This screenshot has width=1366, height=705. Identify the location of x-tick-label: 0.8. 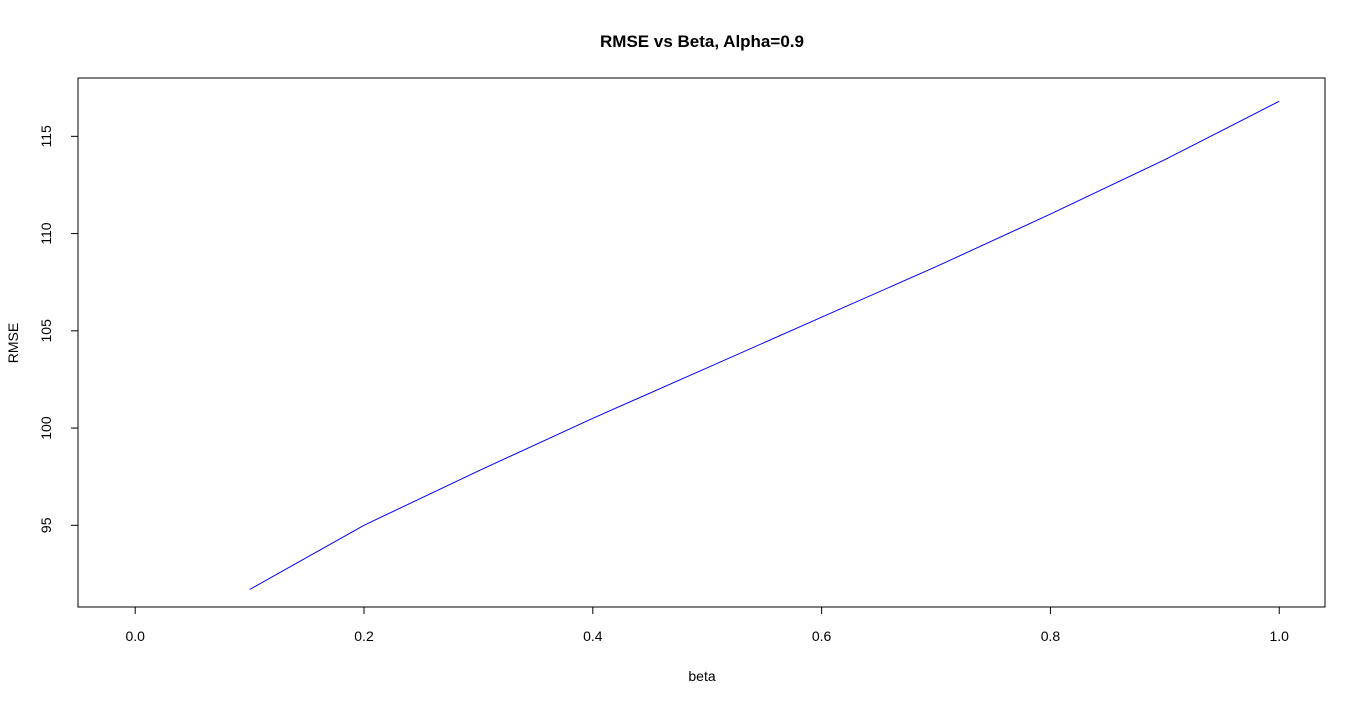
(1051, 636).